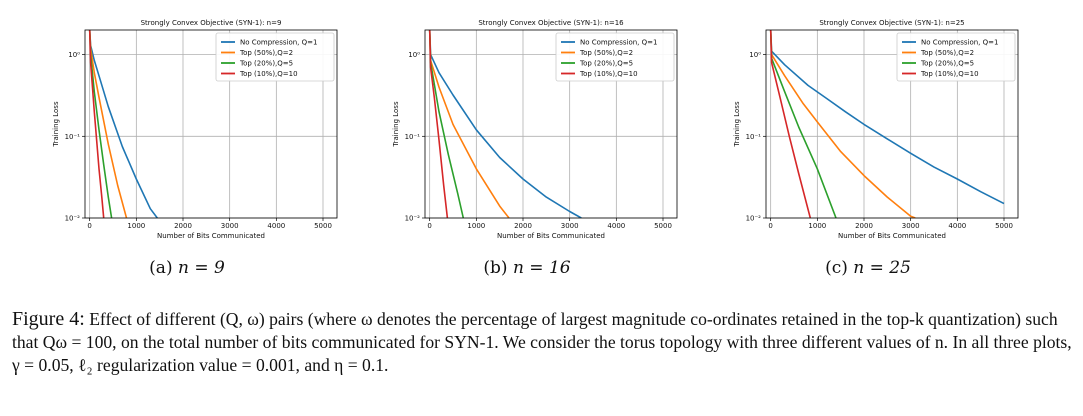 This screenshot has width=1083, height=416. What do you see at coordinates (541, 268) in the screenshot?
I see `subcaption-b-math: n = 16` at bounding box center [541, 268].